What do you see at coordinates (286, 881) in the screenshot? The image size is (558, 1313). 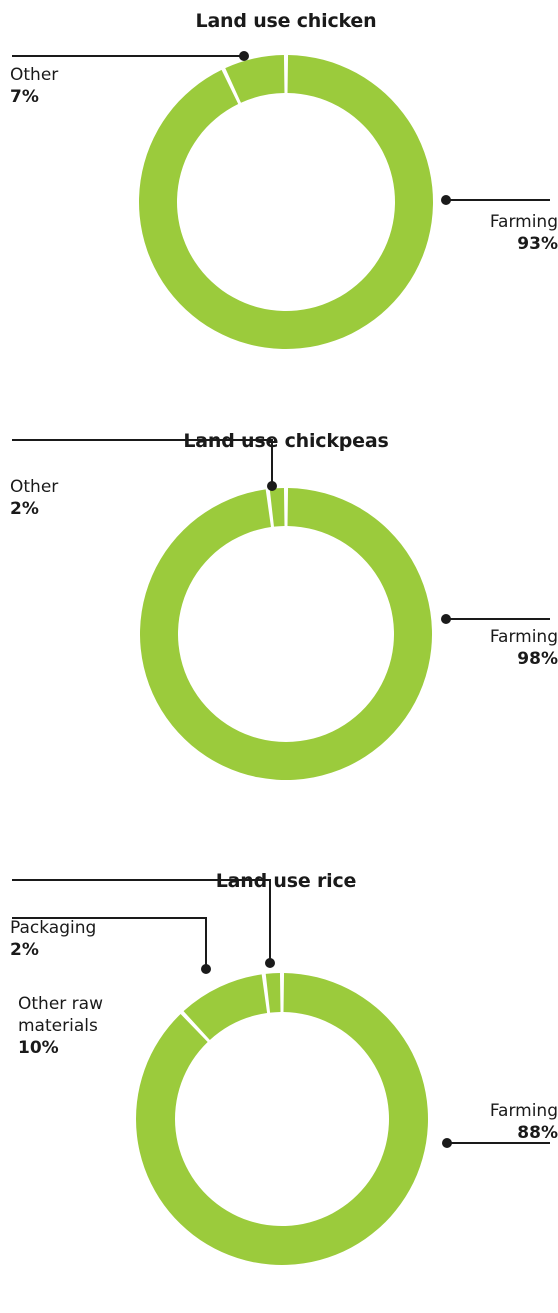 I see `chart-title: Land use rice` at bounding box center [286, 881].